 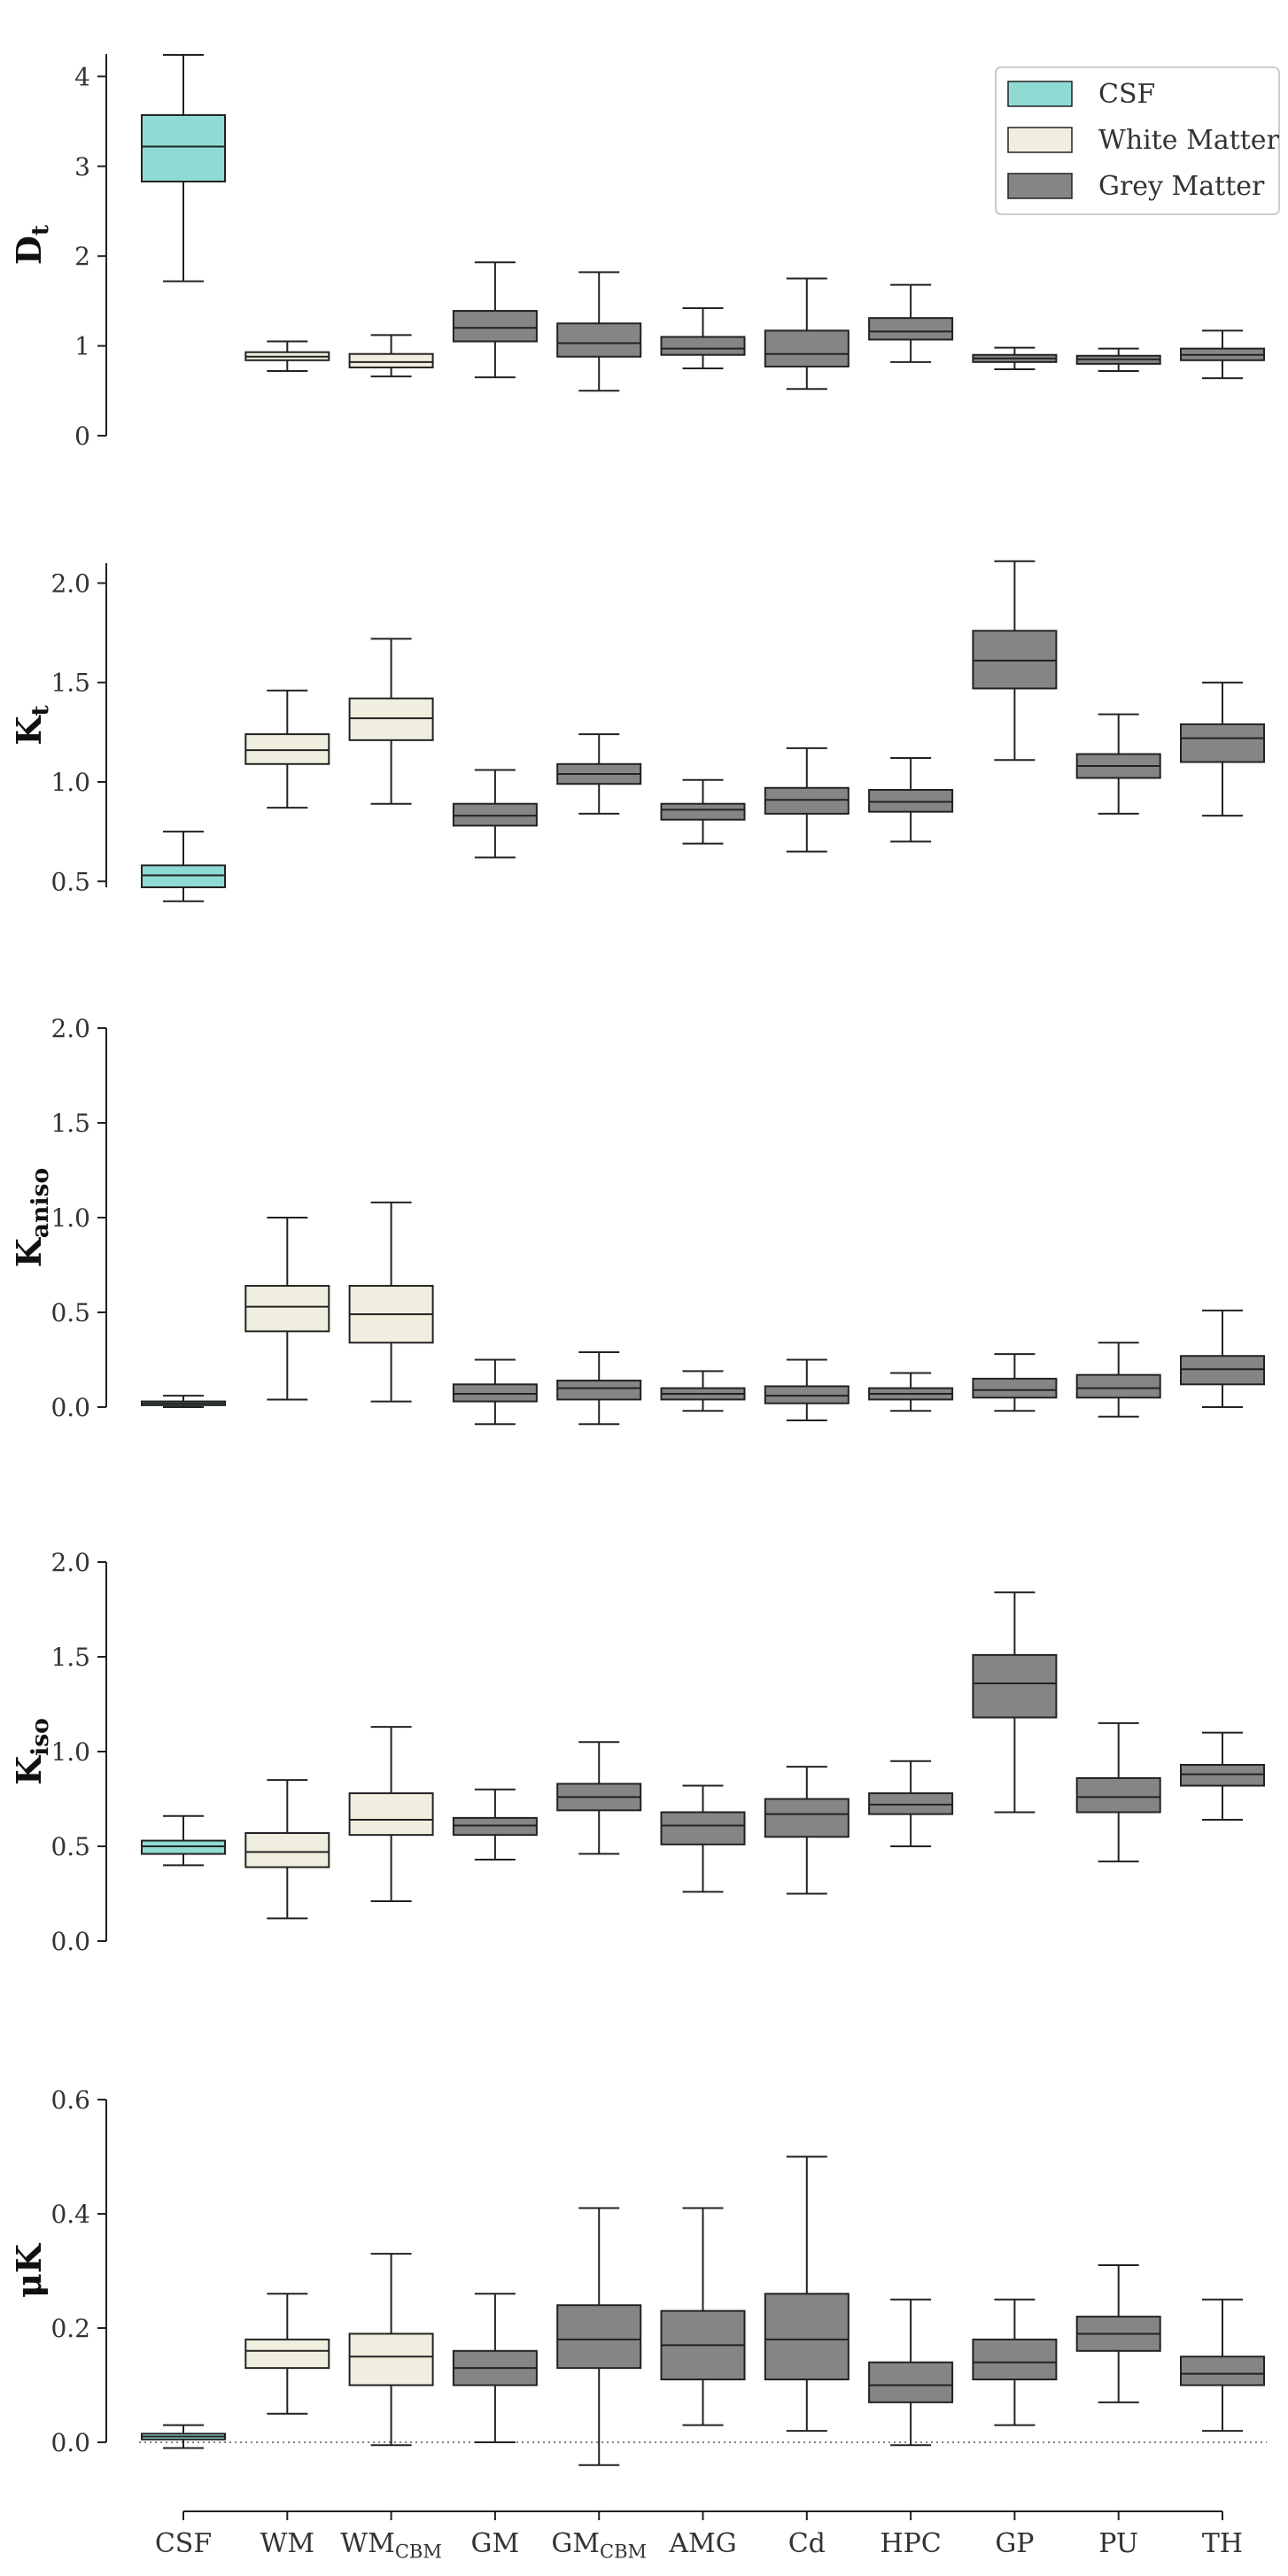 I want to click on x-tick-label: CSF, so click(x=183, y=2543).